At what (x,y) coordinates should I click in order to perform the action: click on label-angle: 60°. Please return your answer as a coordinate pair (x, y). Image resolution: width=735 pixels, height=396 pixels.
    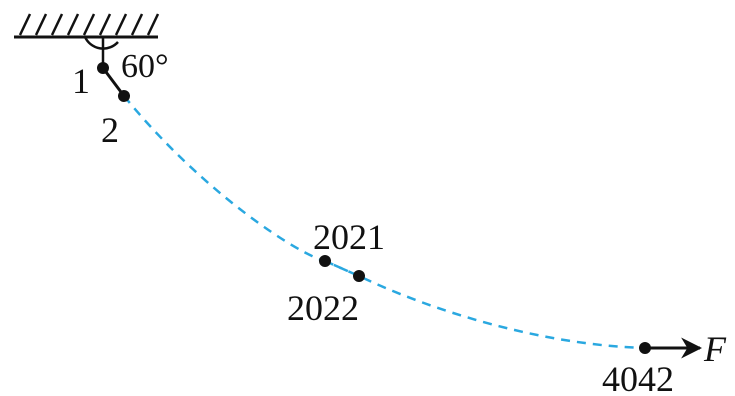
    Looking at the image, I should click on (145, 66).